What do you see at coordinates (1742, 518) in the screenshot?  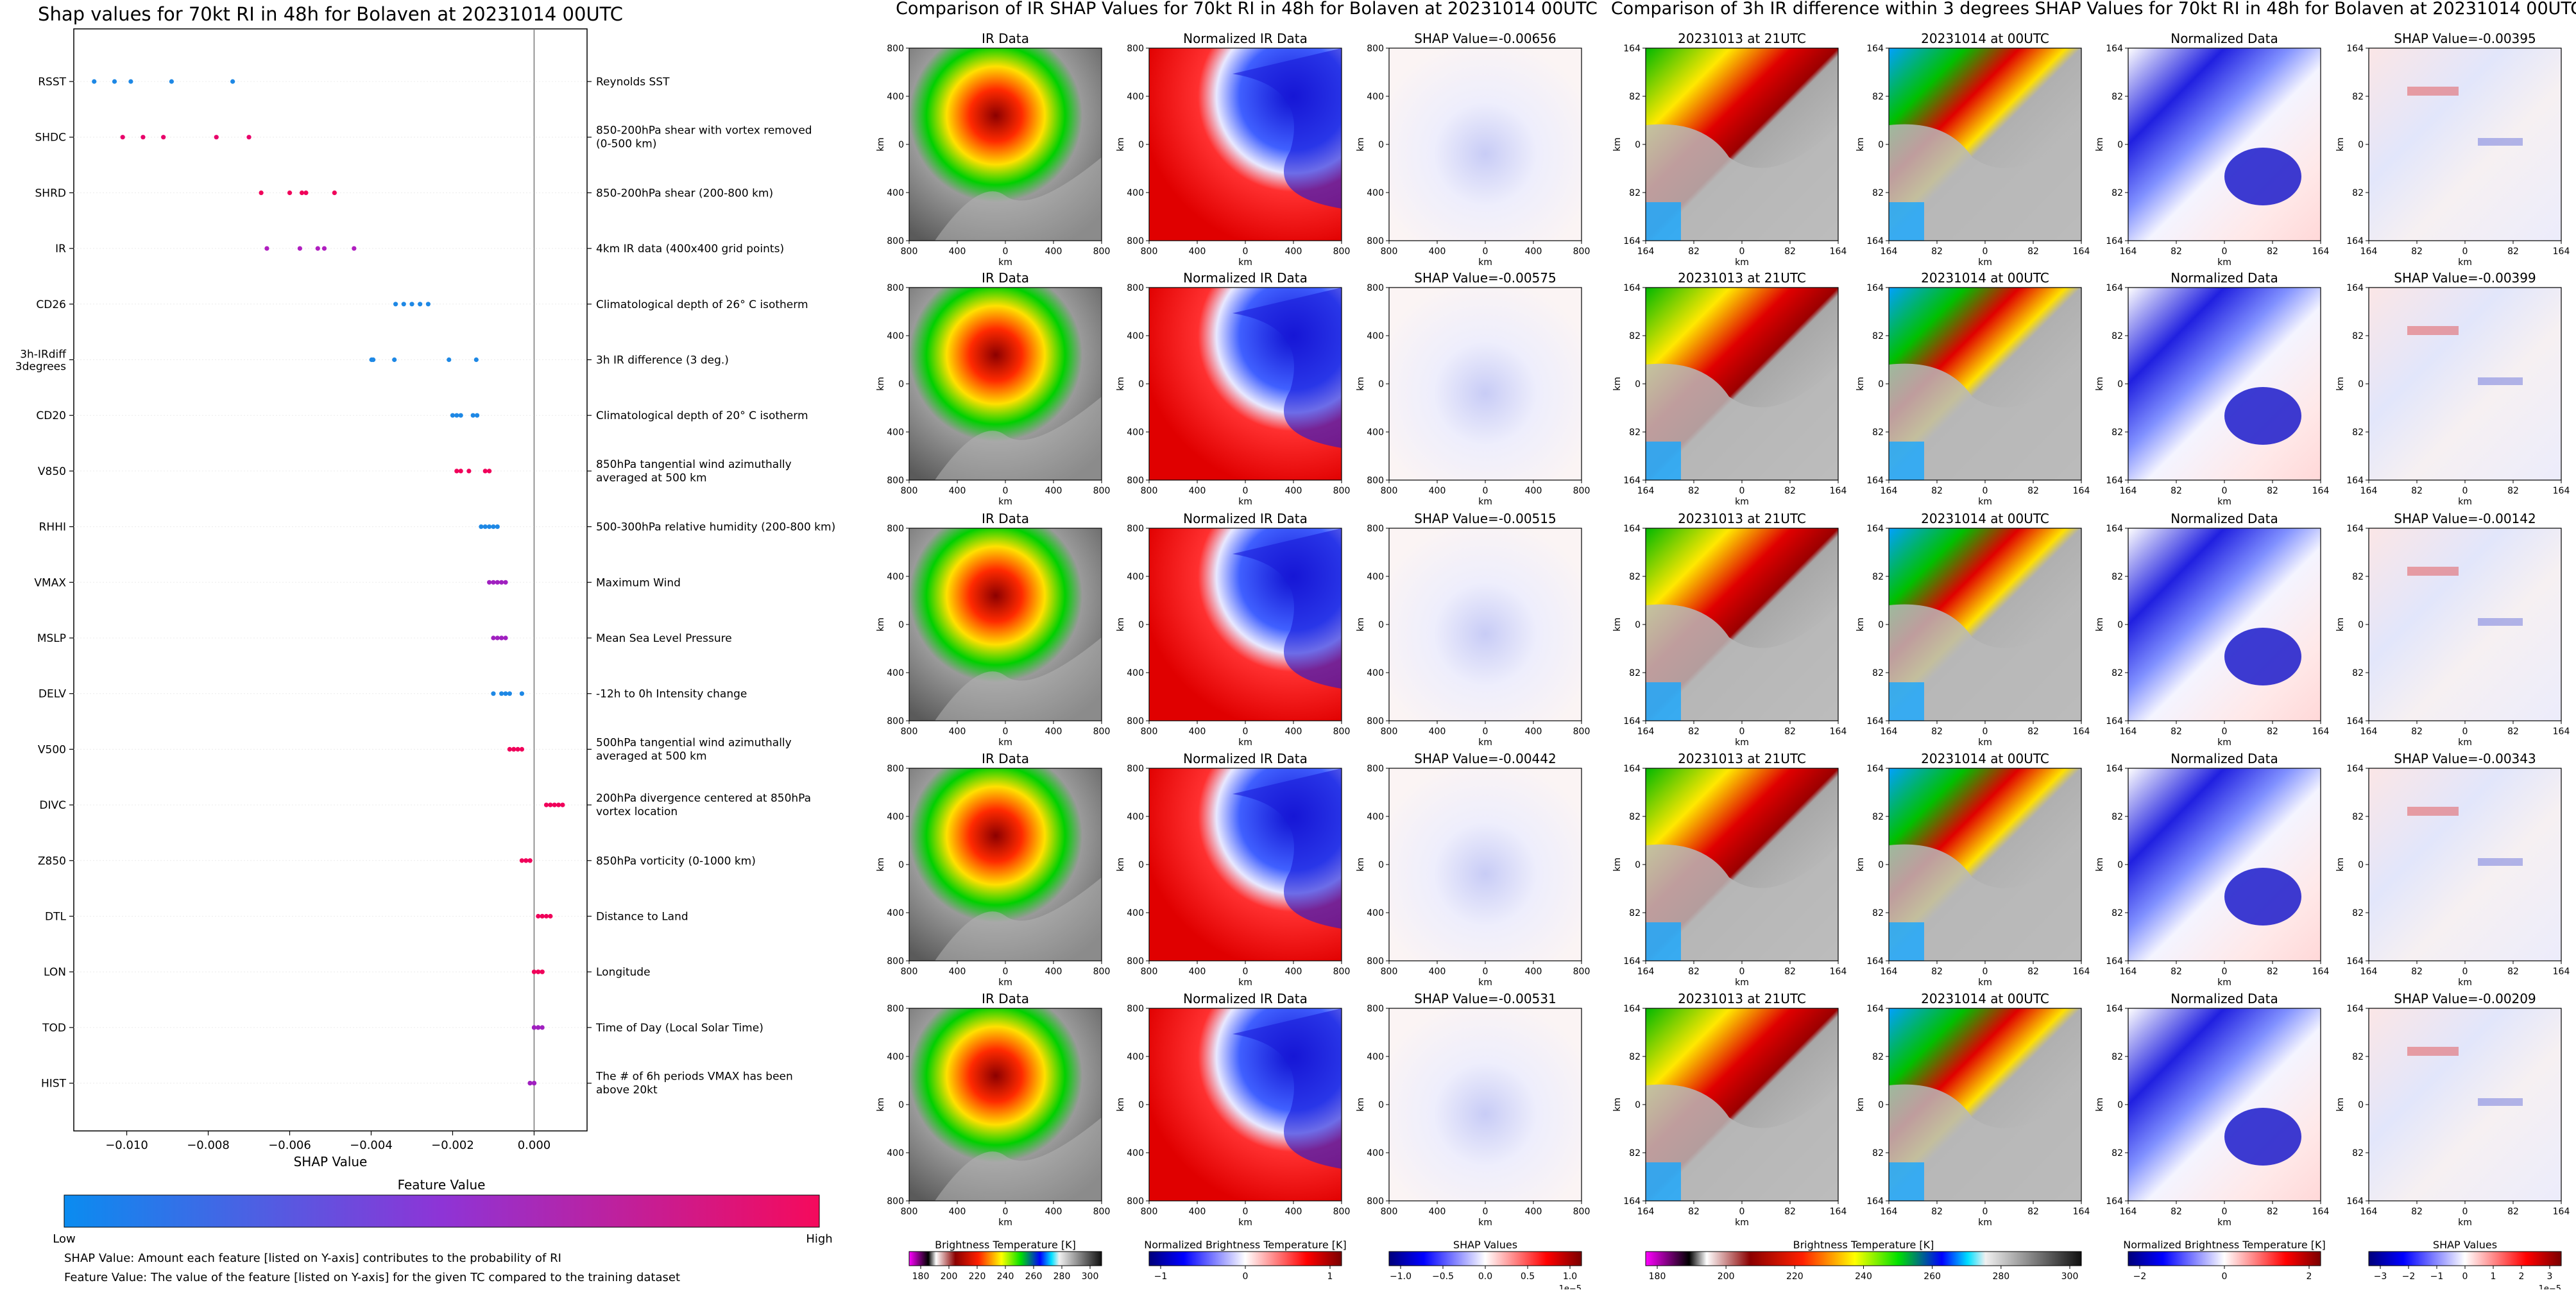 I see `panel-title: 20231013 at 21UTC` at bounding box center [1742, 518].